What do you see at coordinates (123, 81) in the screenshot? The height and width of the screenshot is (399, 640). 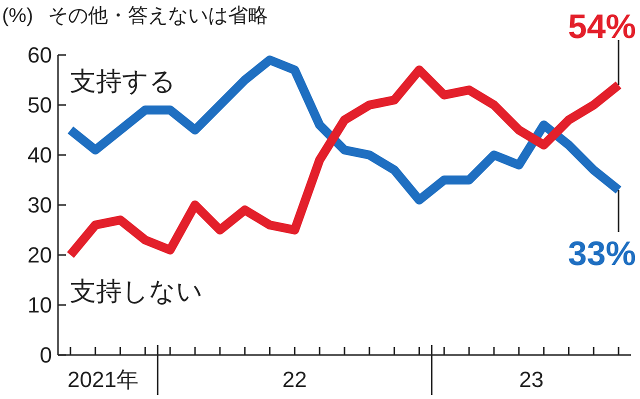 I see `series-label: 支持する` at bounding box center [123, 81].